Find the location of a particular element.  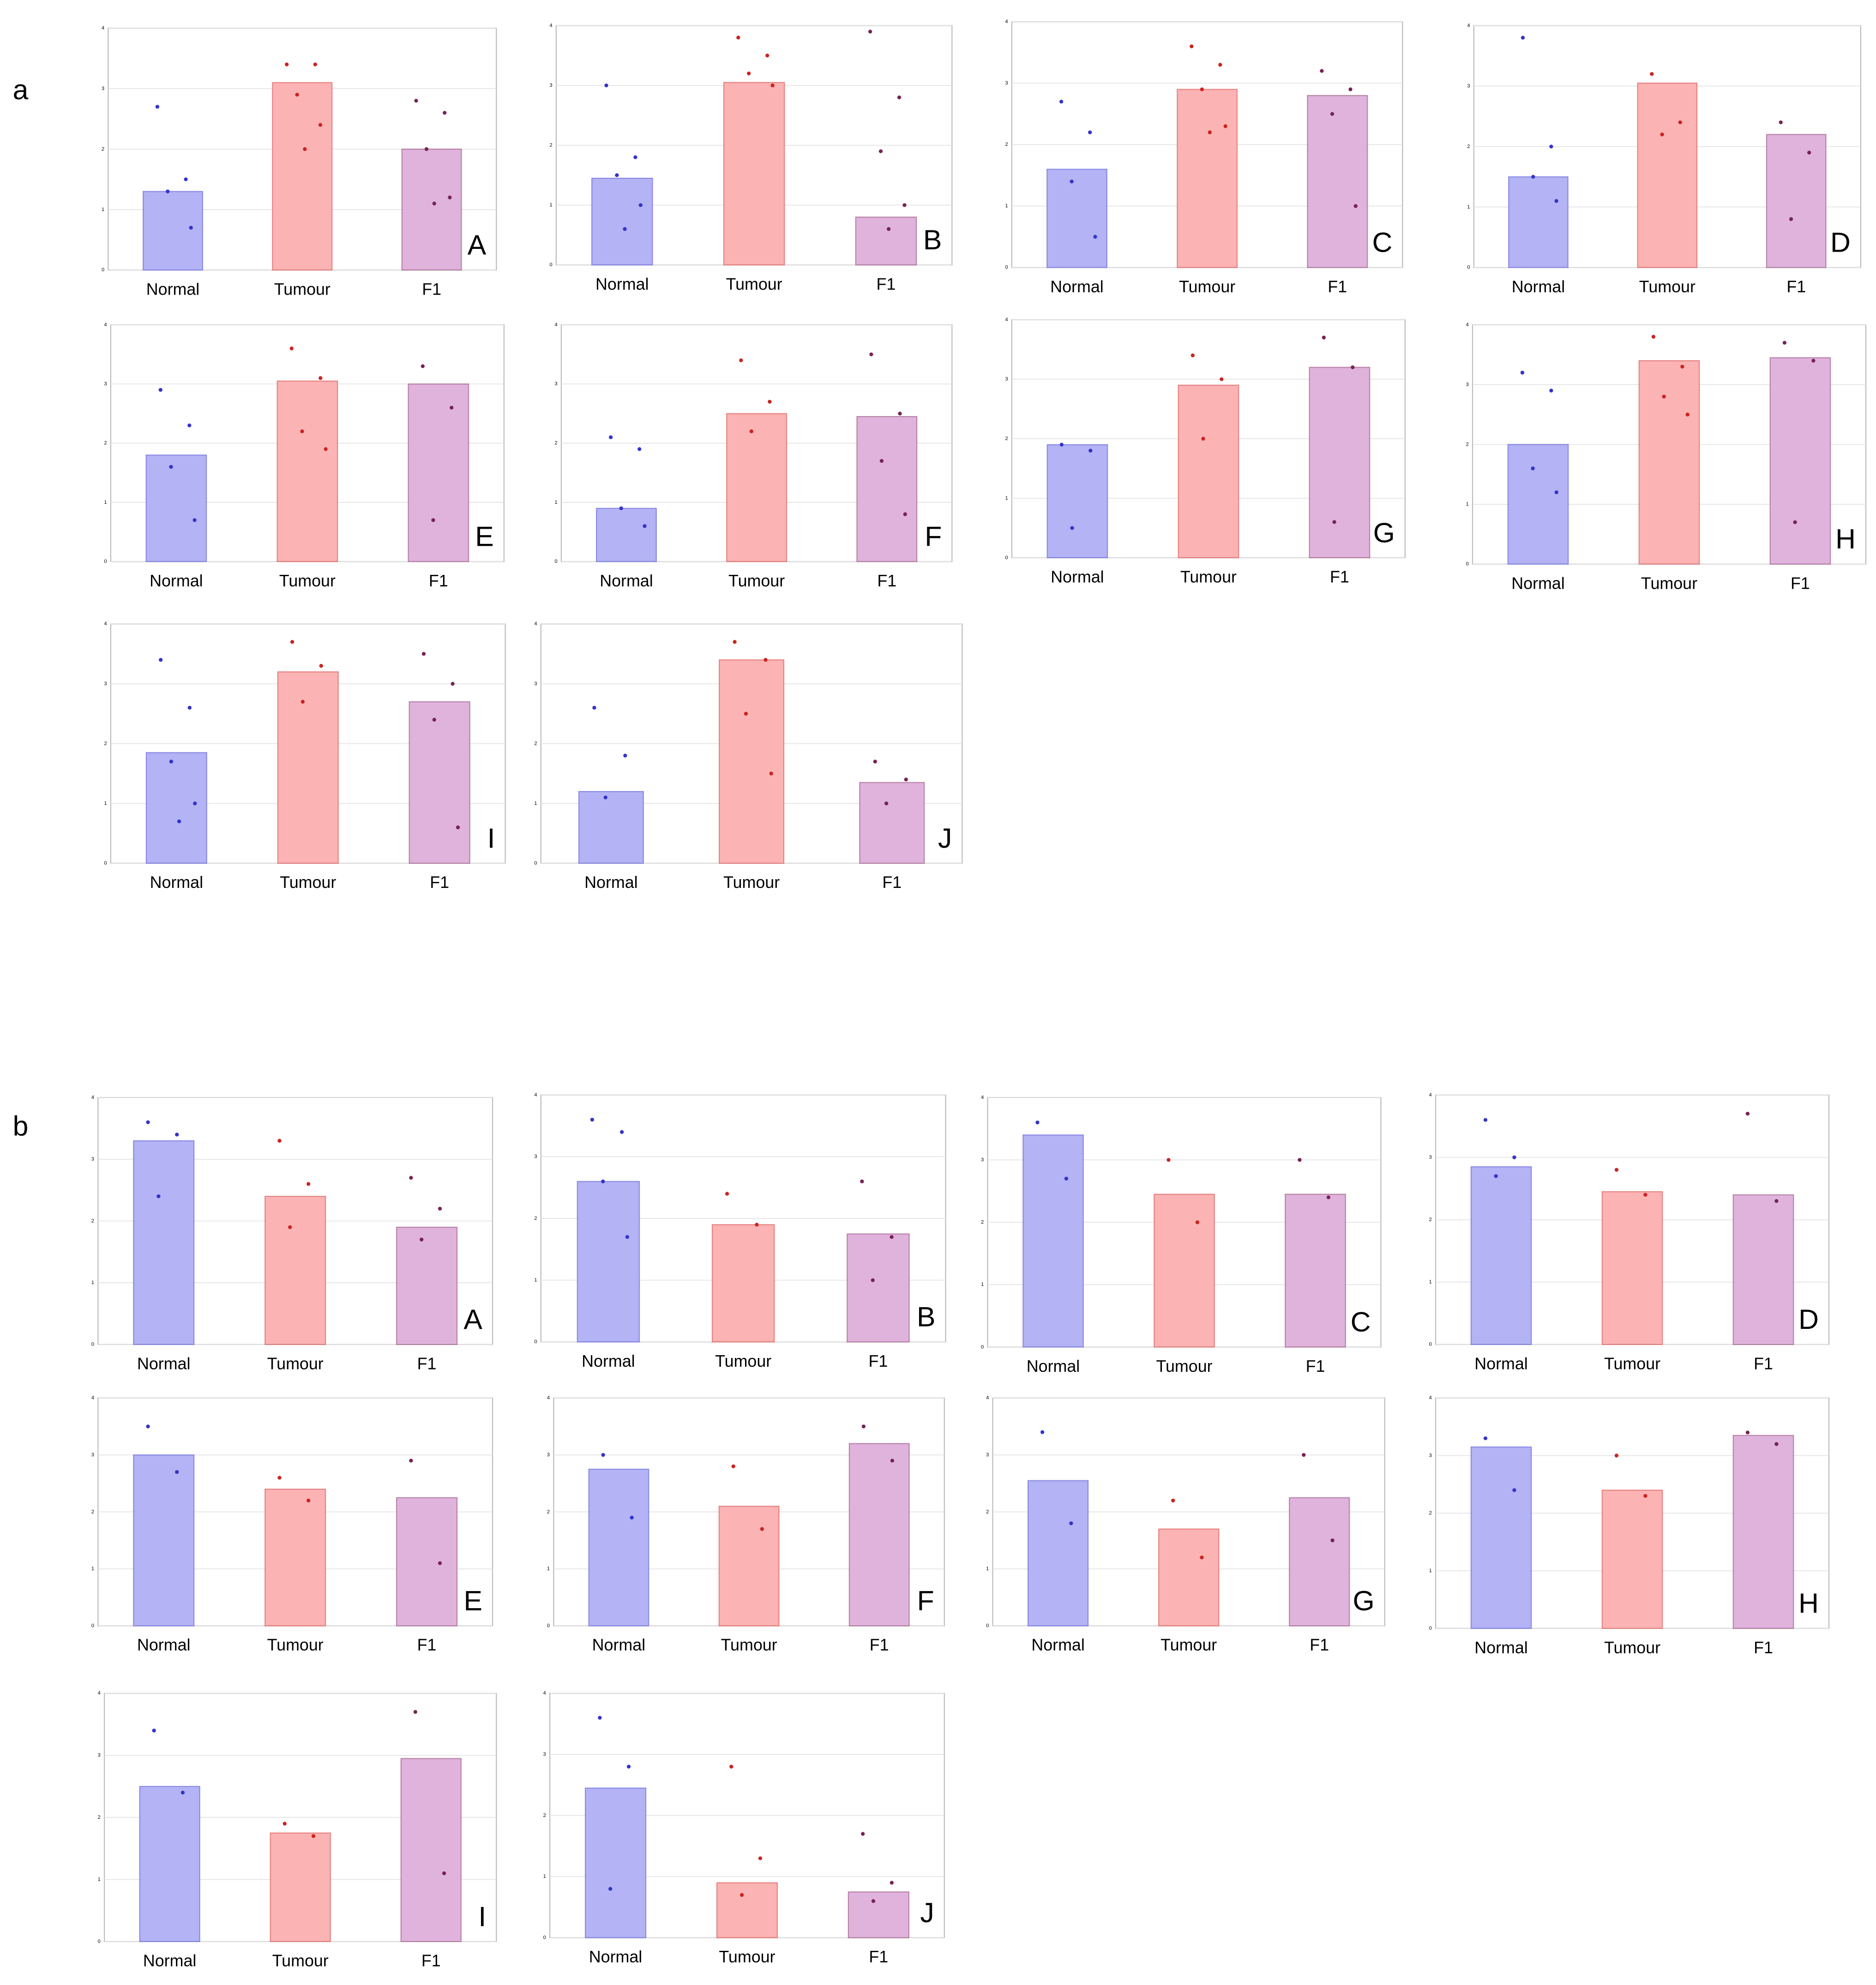

section-label: a is located at coordinates (21, 89).